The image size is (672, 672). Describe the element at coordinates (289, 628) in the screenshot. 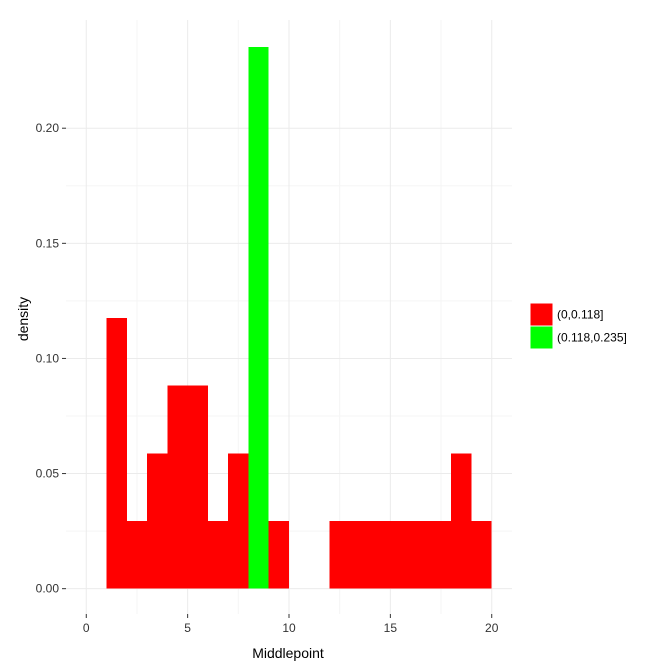

I see `x-tick-label: 10` at that location.